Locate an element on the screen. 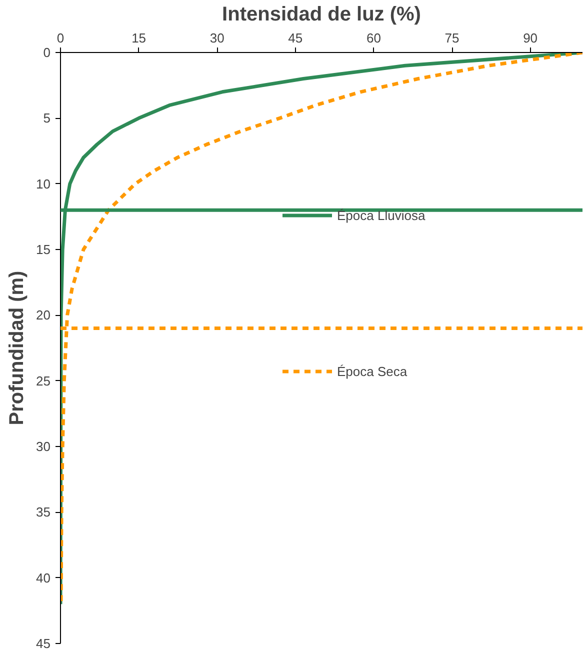 The width and height of the screenshot is (586, 655). y-tick-label: 45 is located at coordinates (43, 643).